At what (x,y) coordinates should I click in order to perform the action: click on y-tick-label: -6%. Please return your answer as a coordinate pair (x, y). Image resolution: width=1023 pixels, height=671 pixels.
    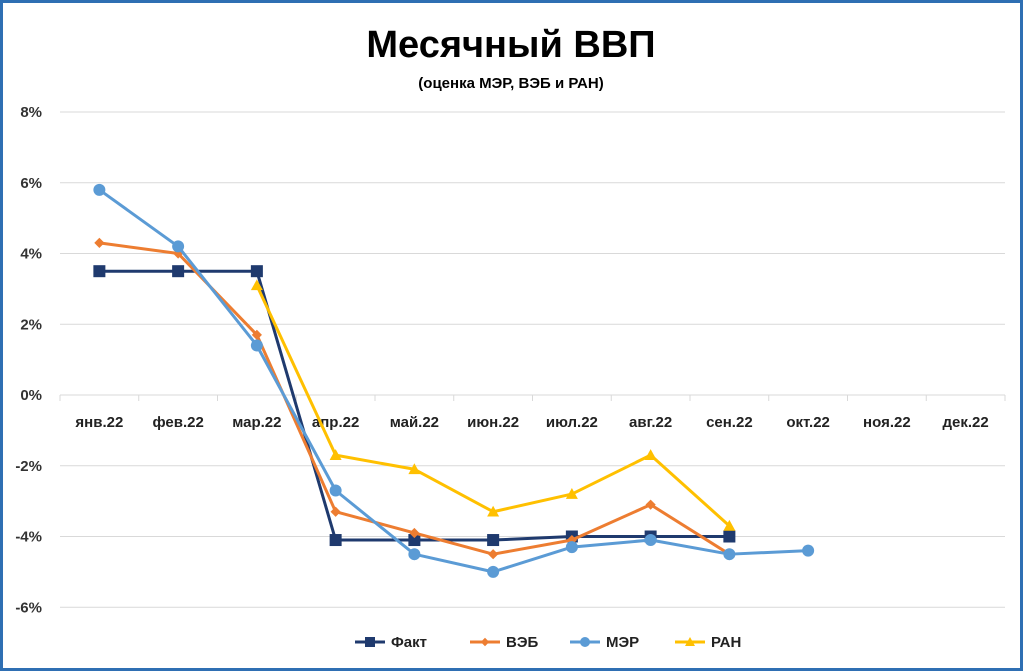
    Looking at the image, I should click on (28, 607).